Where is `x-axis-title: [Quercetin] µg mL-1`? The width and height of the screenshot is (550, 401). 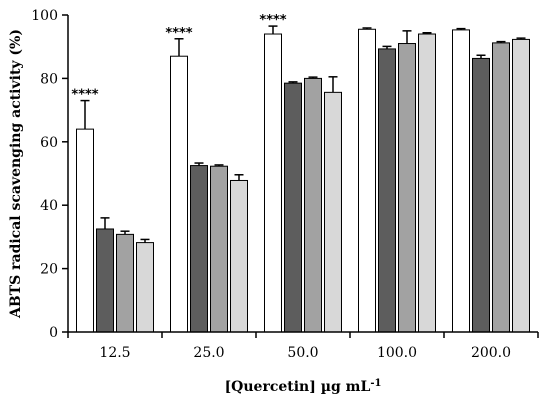
x-axis-title: [Quercetin] µg mL-1 is located at coordinates (303, 387).